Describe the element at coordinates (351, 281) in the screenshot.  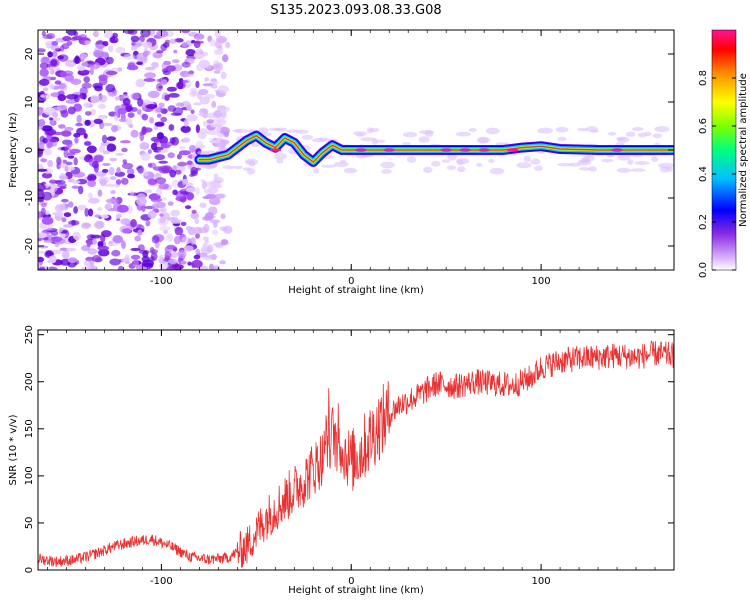
I see `spectrogram-xtick-label-1: 0` at that location.